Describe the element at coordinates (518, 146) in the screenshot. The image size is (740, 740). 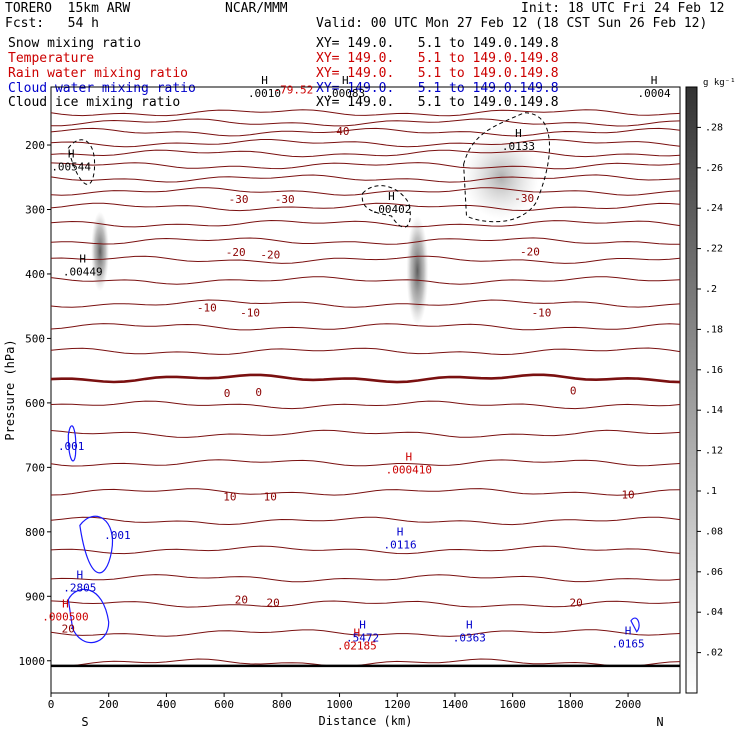
I see `extremum-value: .0133` at that location.